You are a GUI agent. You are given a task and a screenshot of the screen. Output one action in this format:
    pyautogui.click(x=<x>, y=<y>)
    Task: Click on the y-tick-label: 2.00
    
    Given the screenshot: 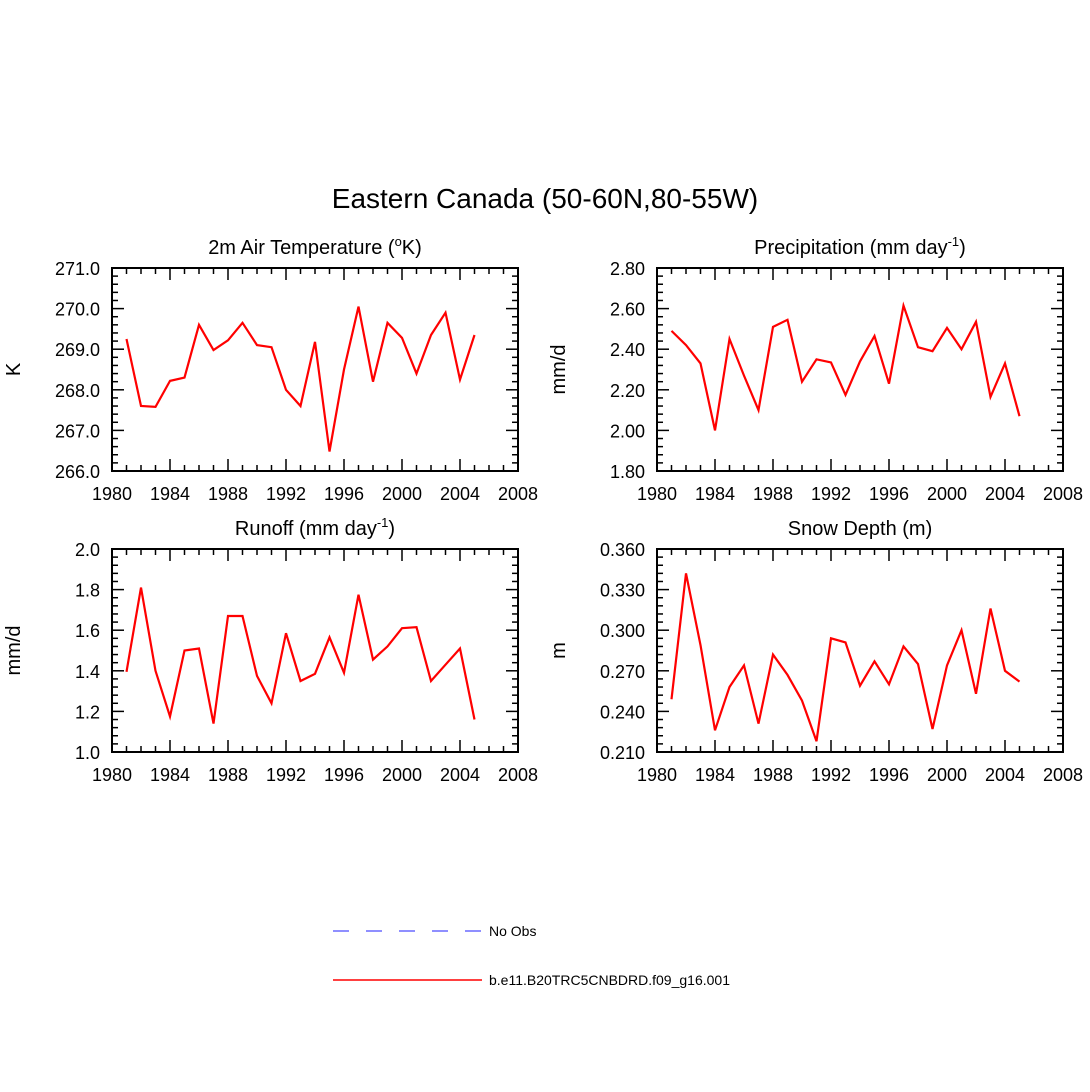 What is the action you would take?
    pyautogui.click(x=627, y=431)
    